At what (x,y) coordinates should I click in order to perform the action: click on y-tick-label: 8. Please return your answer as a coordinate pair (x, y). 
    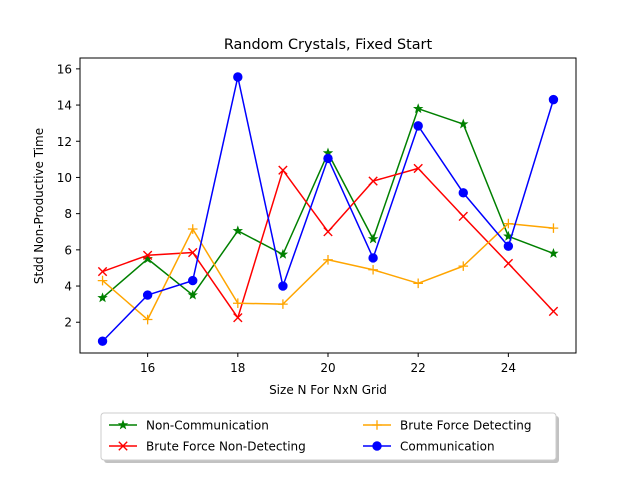
    Looking at the image, I should click on (68, 214).